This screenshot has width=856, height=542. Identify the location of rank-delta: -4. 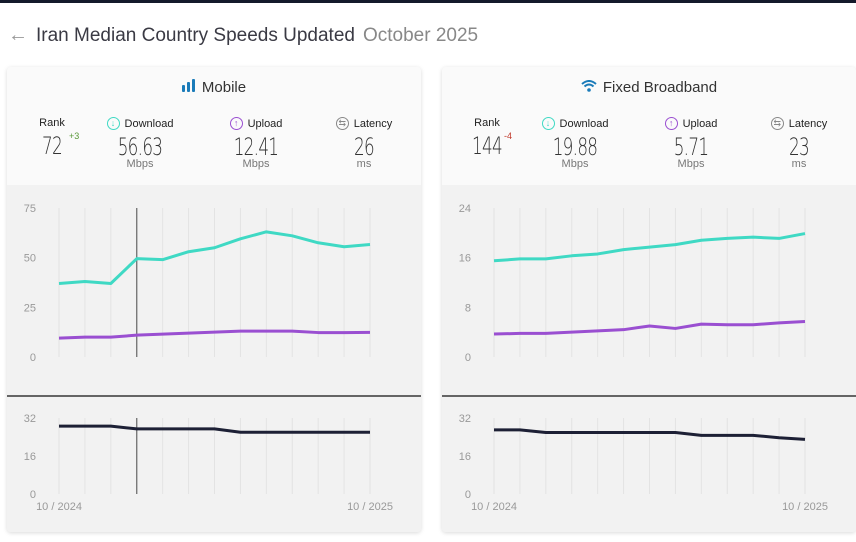
(508, 136).